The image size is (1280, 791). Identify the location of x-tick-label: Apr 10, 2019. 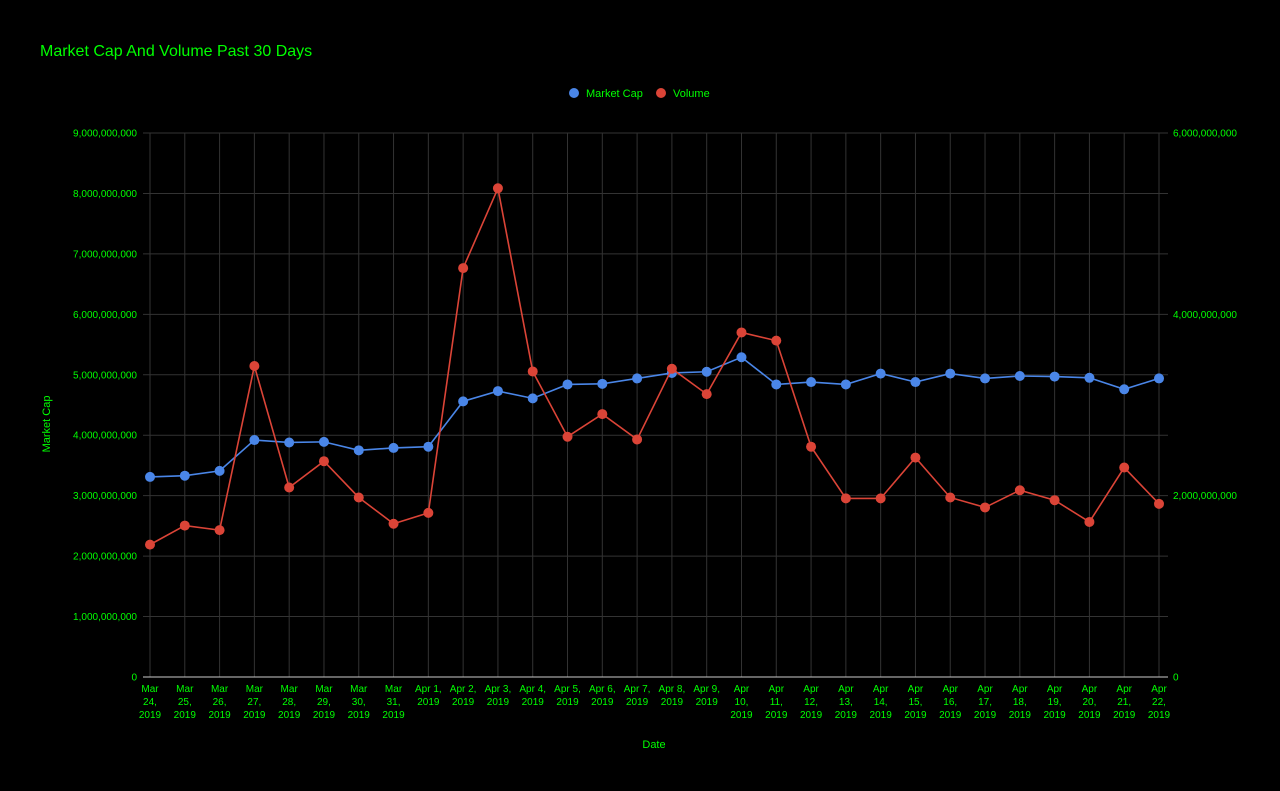
(741, 702).